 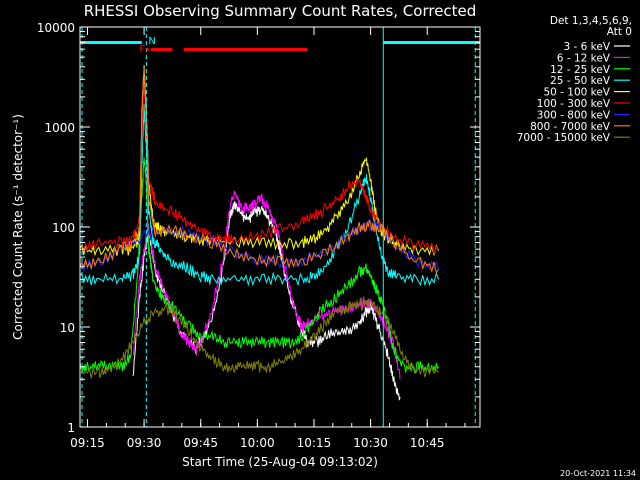 What do you see at coordinates (598, 473) in the screenshot?
I see `footer-timestamp: 20-Oct-2021 11:34` at bounding box center [598, 473].